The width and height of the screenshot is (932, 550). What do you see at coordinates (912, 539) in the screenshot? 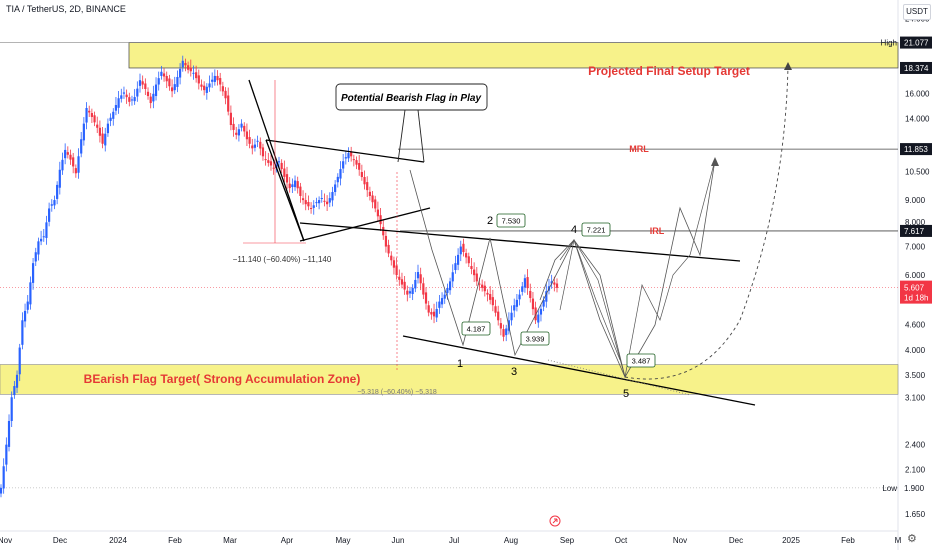
I see `gear-icon: ⚙` at bounding box center [912, 539].